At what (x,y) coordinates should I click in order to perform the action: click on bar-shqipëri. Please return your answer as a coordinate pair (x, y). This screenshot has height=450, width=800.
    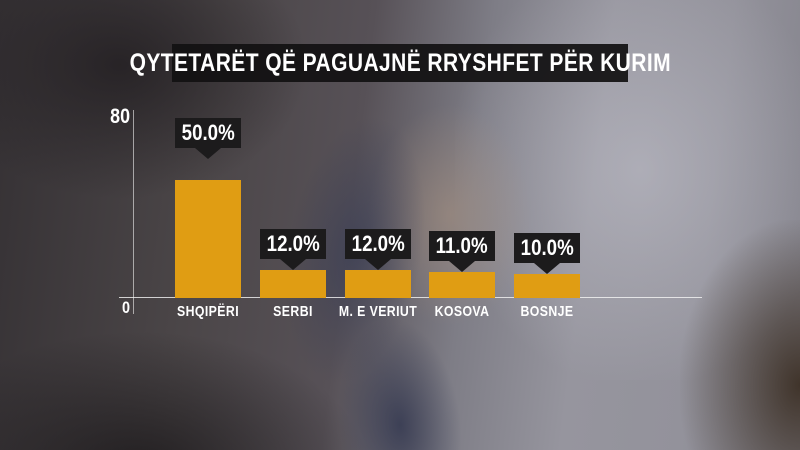
    Looking at the image, I should click on (208, 239).